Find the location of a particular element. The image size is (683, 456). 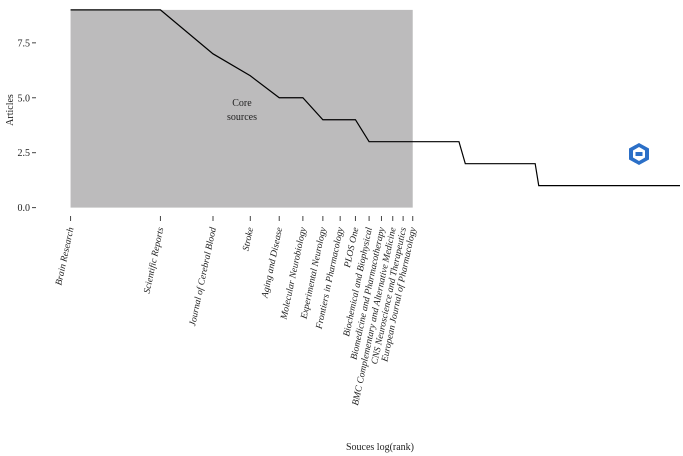

y-axis-label: Articles is located at coordinates (10, 110).